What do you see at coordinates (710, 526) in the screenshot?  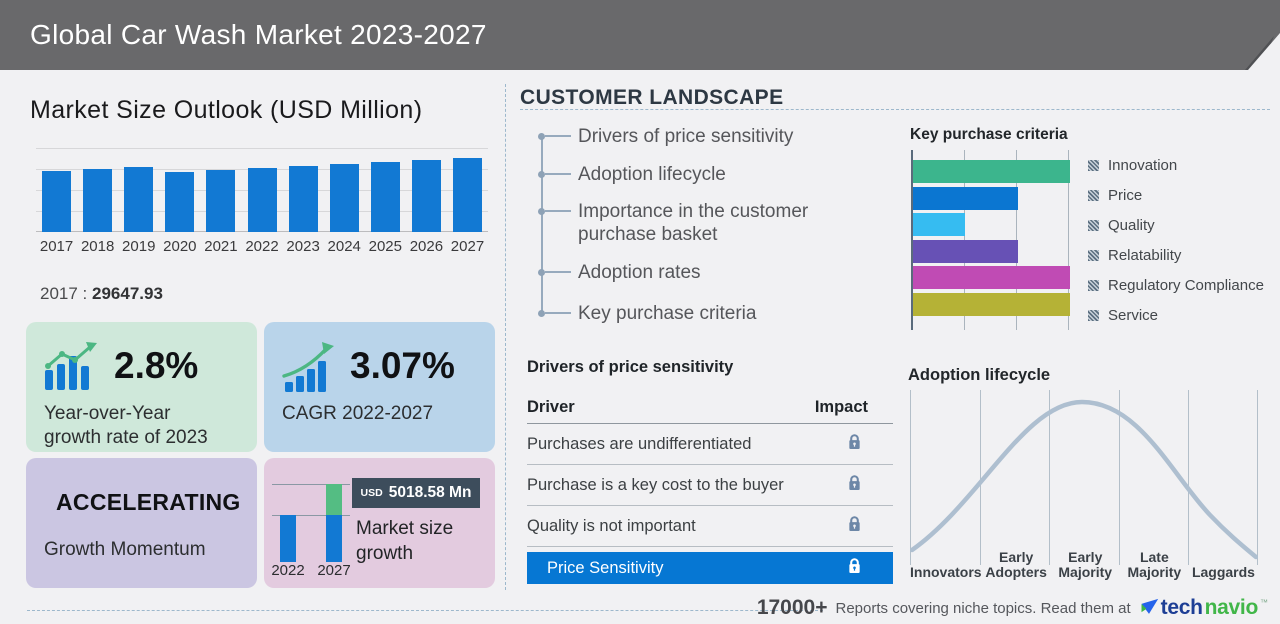 I see `driver-row: Quality is not important` at bounding box center [710, 526].